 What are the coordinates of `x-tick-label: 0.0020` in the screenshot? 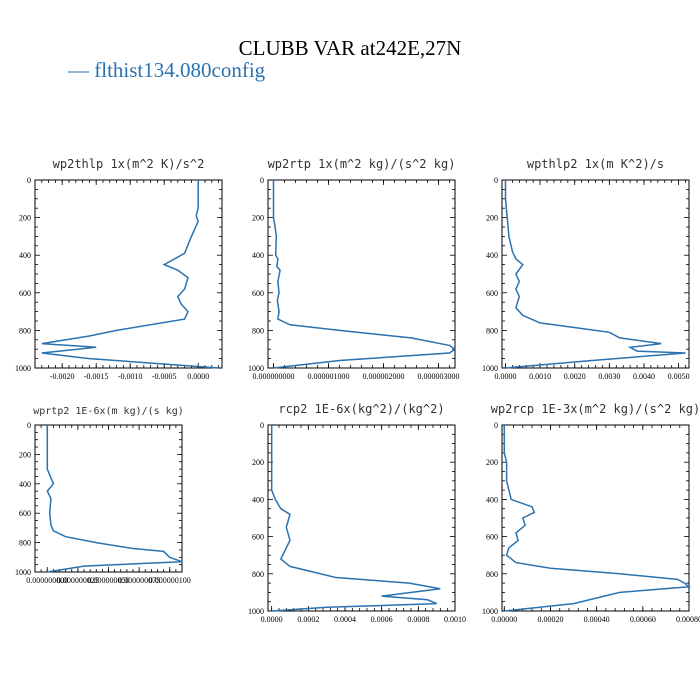 It's located at (575, 376).